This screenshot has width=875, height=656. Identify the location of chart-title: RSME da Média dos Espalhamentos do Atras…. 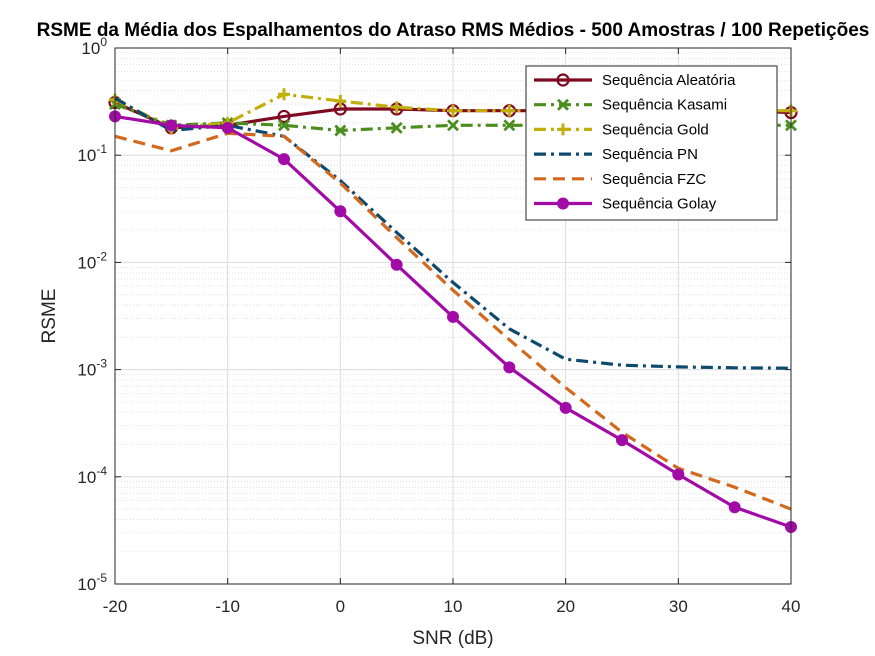
(453, 30).